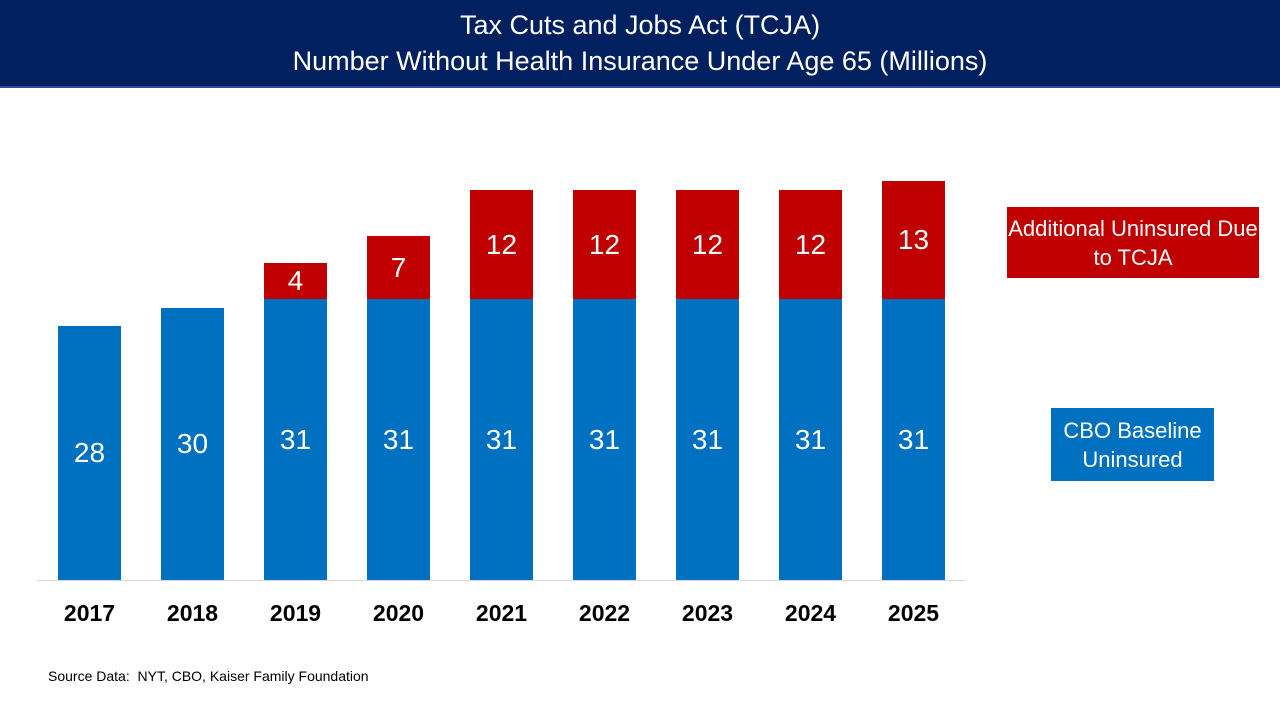  I want to click on bar-segment-tcja-additional-2019: 4, so click(295, 281).